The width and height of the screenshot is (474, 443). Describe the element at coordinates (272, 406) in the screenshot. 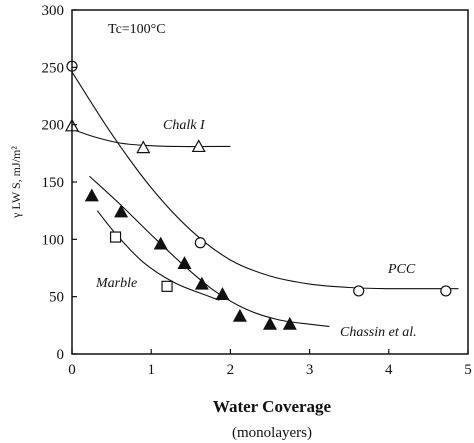

I see `x-axis-title: Water Coverage` at that location.